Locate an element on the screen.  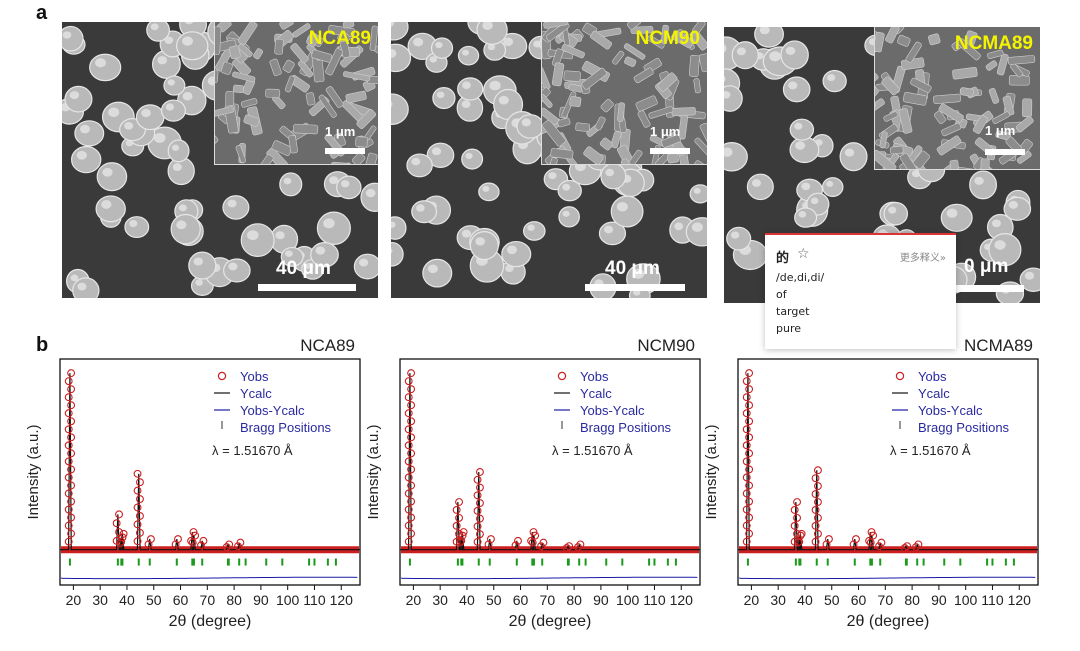
dictionary-popup: 的 ☆ 更多释义» /de,di,di/ of target pure is located at coordinates (860, 291).